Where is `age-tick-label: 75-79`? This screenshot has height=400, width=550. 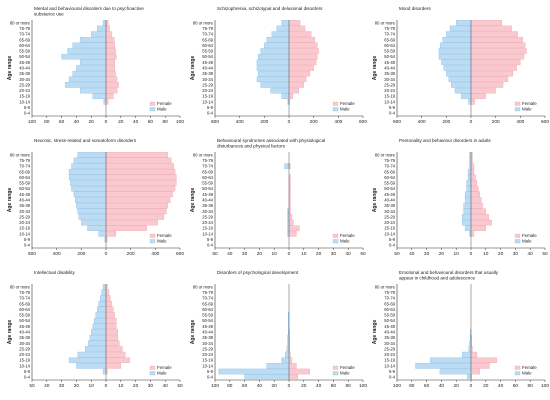 age-tick-label: 75-79 is located at coordinates (389, 292).